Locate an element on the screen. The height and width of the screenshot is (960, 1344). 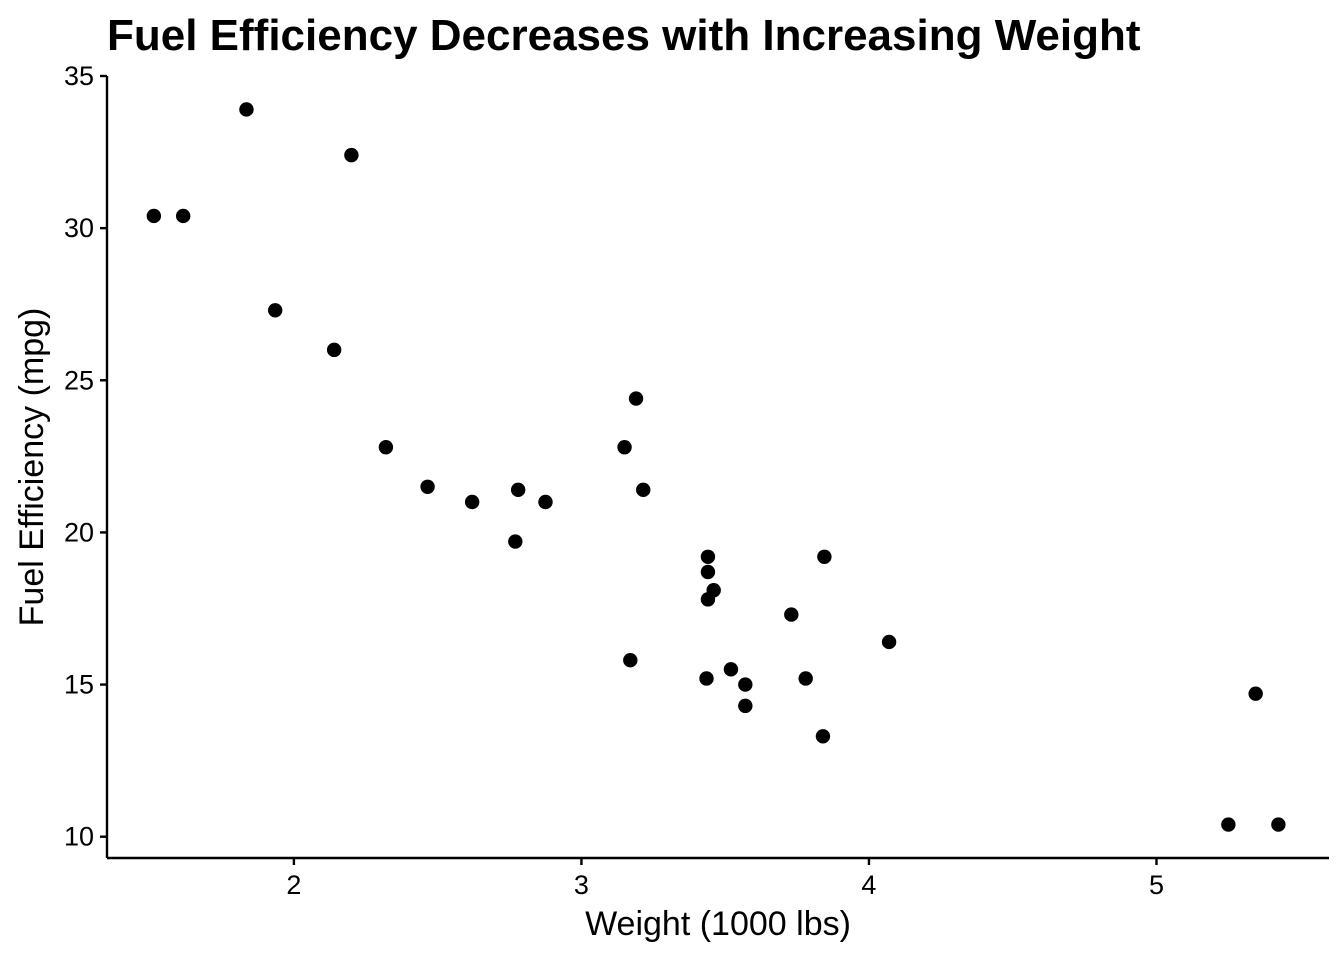
y-tick-label: 15 is located at coordinates (79, 685).